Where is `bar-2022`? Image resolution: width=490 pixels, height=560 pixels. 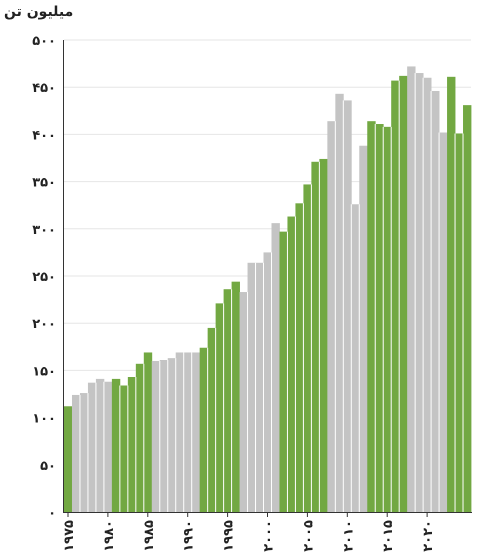
bar-2022 is located at coordinates (443, 322).